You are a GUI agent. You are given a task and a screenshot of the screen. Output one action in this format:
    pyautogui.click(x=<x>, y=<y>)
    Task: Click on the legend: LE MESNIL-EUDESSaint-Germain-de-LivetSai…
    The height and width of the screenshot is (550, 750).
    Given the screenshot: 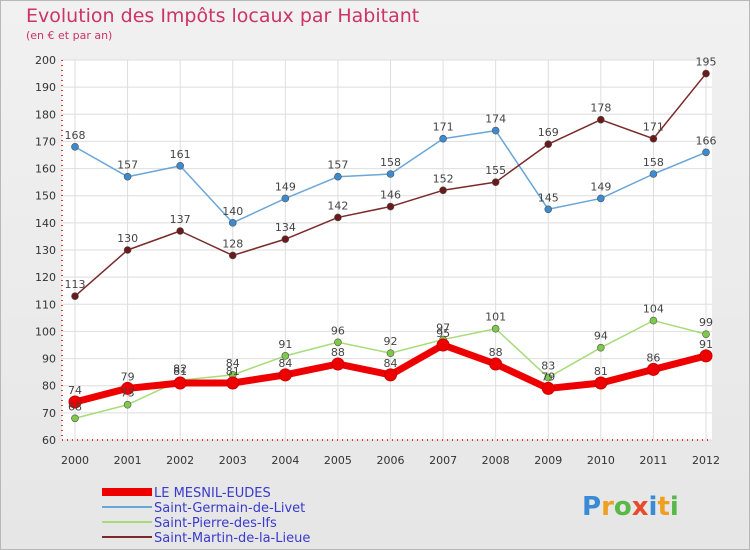 What is the action you would take?
    pyautogui.click(x=206, y=516)
    